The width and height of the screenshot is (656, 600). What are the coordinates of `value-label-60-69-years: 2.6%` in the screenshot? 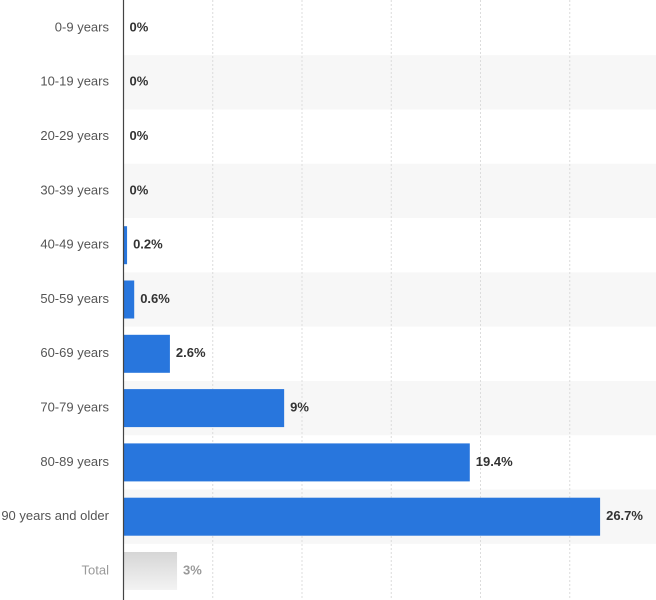 It's located at (191, 352).